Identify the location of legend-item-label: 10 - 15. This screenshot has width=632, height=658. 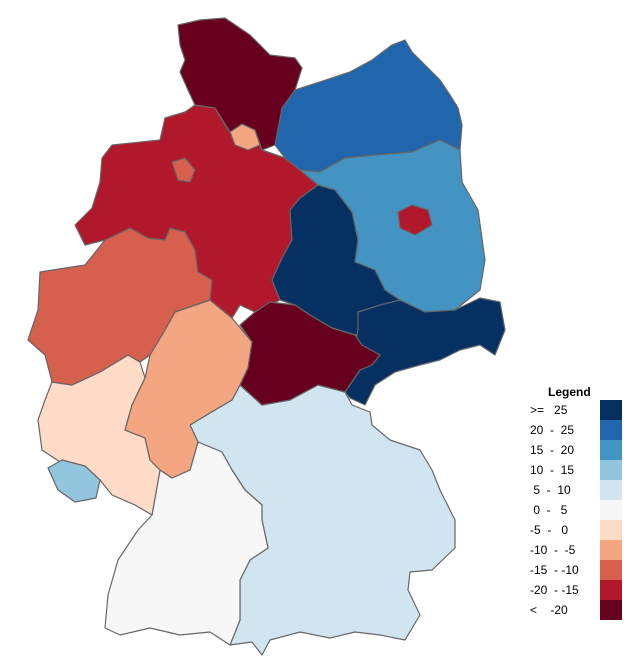
(552, 470).